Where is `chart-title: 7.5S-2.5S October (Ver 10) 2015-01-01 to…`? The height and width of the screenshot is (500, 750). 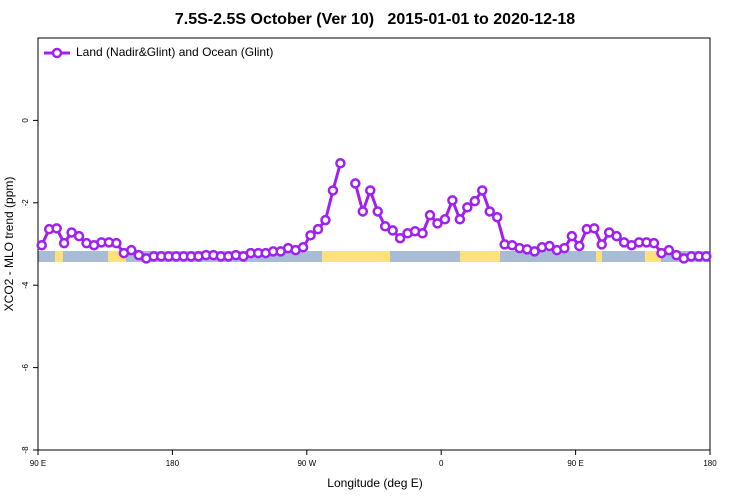
chart-title: 7.5S-2.5S October (Ver 10) 2015-01-01 to… is located at coordinates (375, 19).